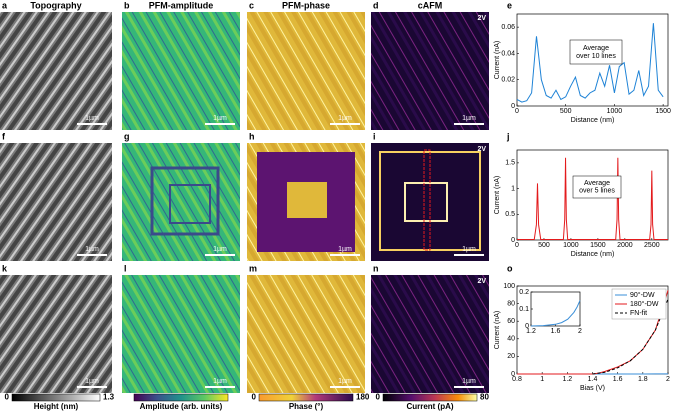 The image size is (673, 411). Describe the element at coordinates (508, 80) in the screenshot. I see `y-tick-label: 0.02` at that location.